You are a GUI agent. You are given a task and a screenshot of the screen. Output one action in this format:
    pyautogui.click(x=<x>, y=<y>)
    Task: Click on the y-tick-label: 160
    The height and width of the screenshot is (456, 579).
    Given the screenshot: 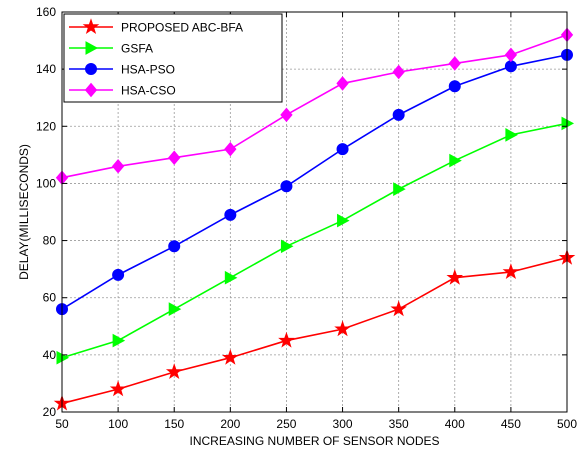 What is the action you would take?
    pyautogui.click(x=46, y=12)
    